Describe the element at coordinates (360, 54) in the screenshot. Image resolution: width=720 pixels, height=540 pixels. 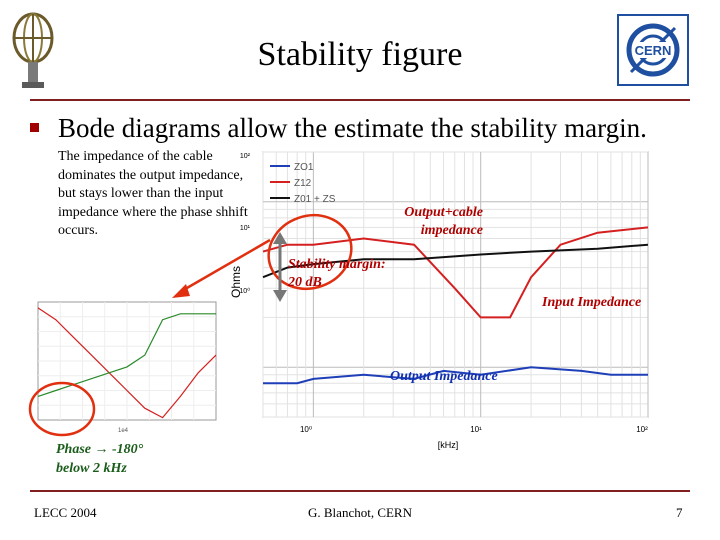
I see `slide-title: Stability figure` at that location.